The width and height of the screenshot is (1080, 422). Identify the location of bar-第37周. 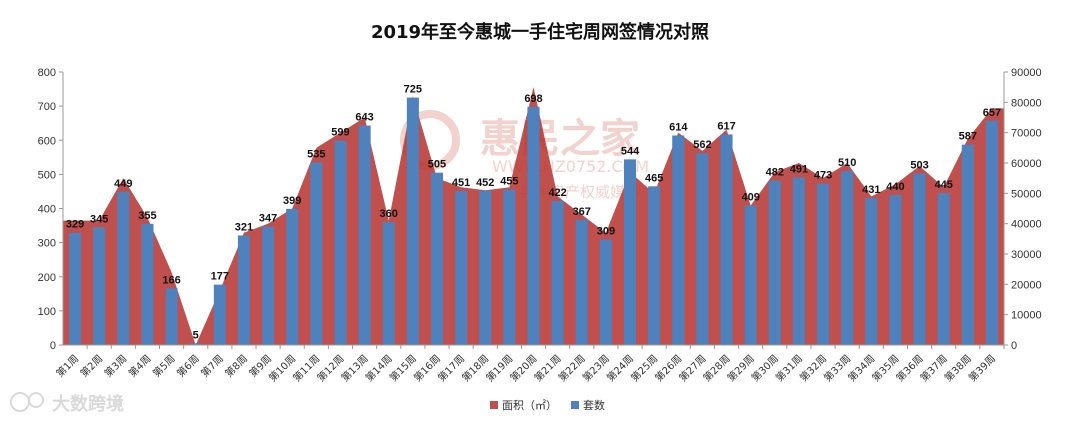
(943, 269).